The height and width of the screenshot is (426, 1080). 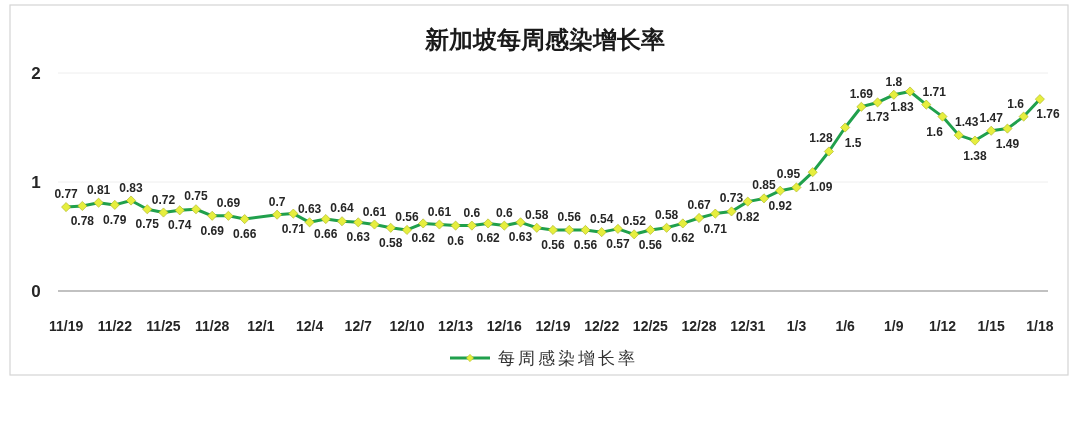 I want to click on data-label: 1.47, so click(x=991, y=117).